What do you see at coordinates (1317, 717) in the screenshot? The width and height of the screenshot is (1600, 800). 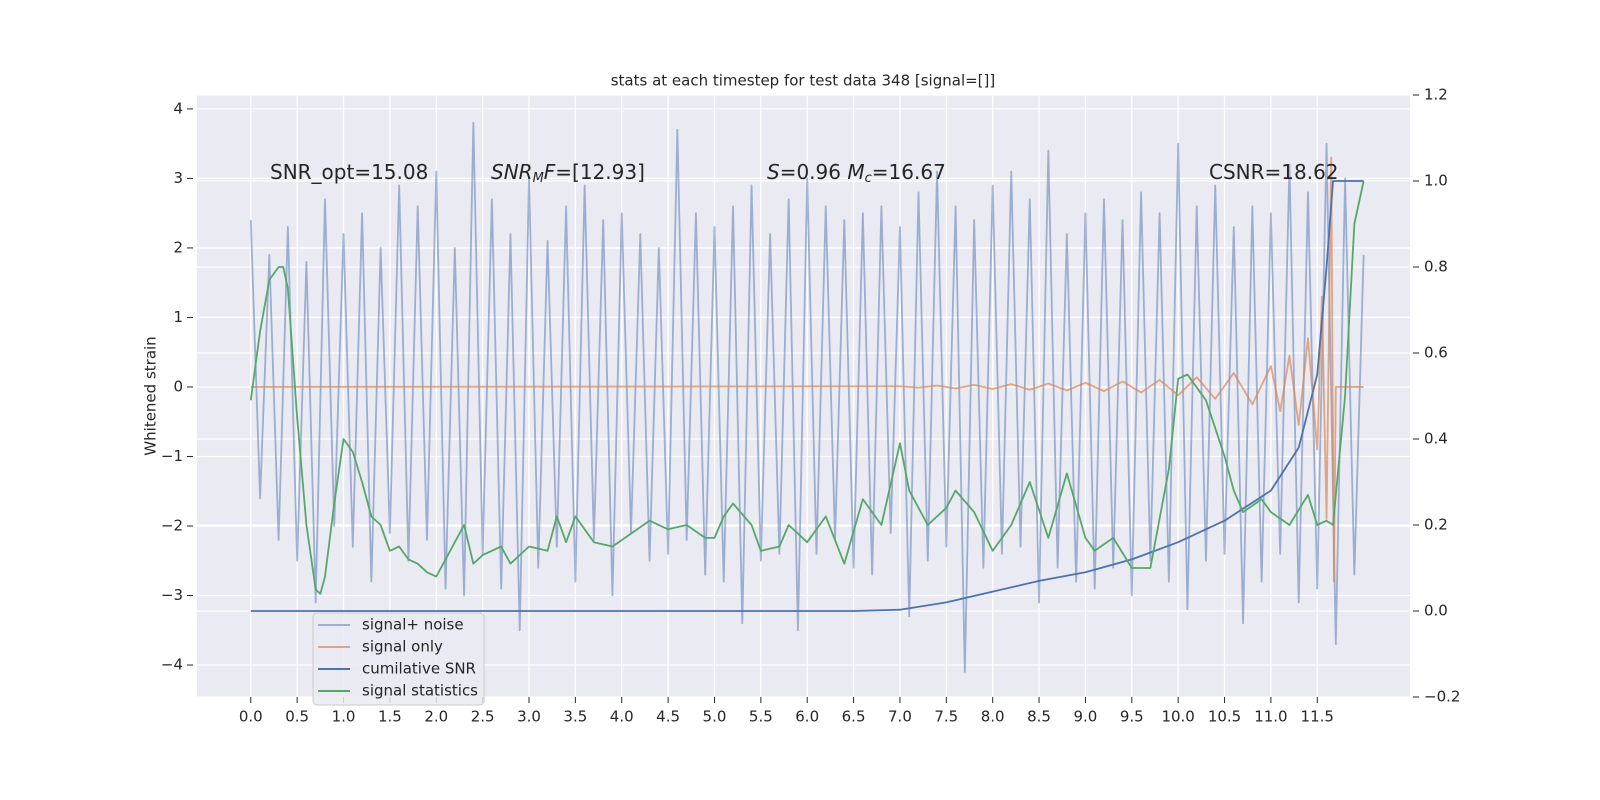 I see `x-tick-label: 11.5` at bounding box center [1317, 717].